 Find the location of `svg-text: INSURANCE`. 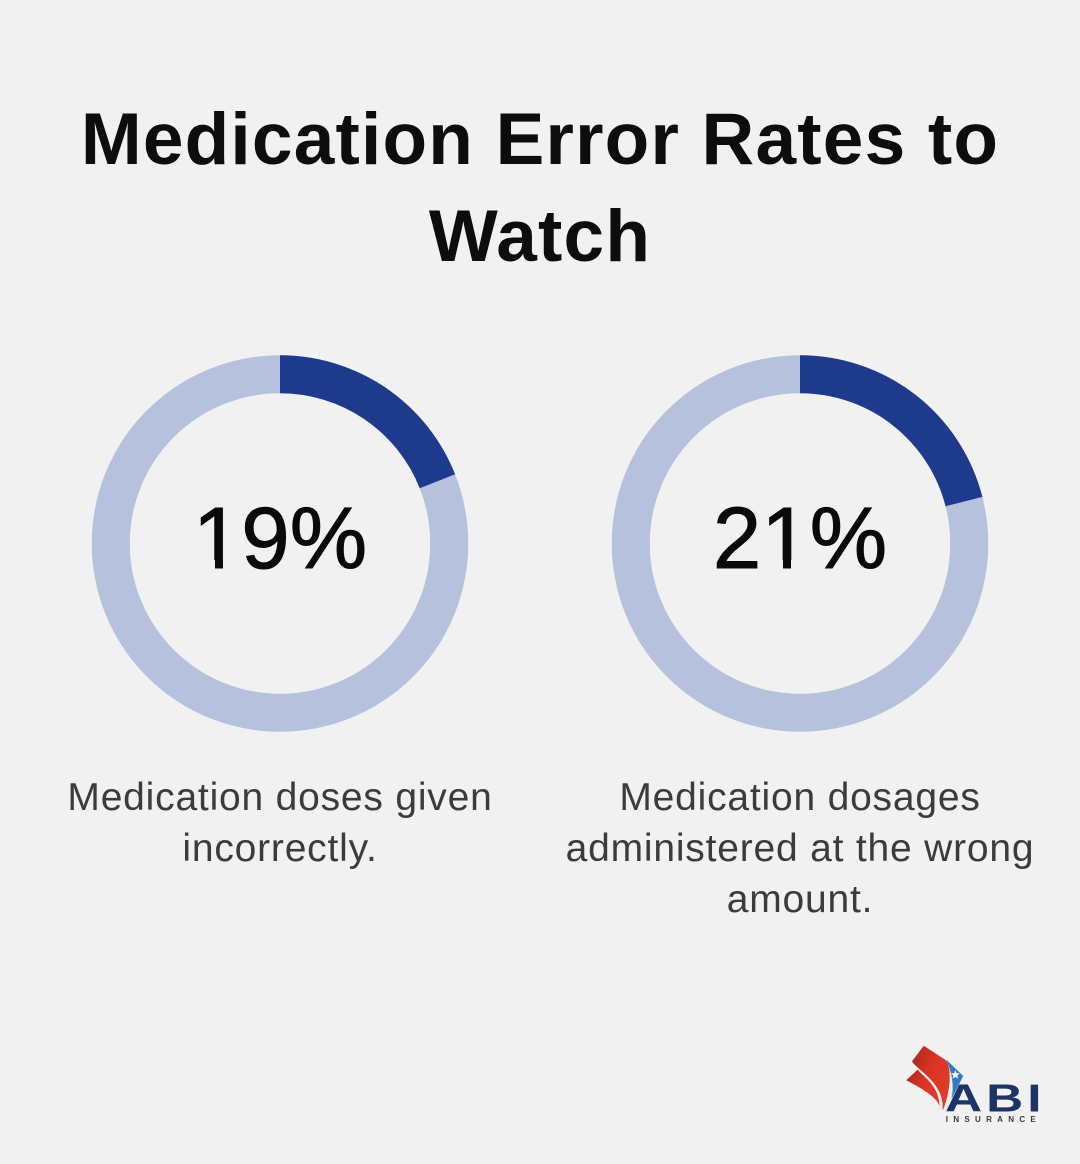

svg-text: INSURANCE is located at coordinates (993, 1119).